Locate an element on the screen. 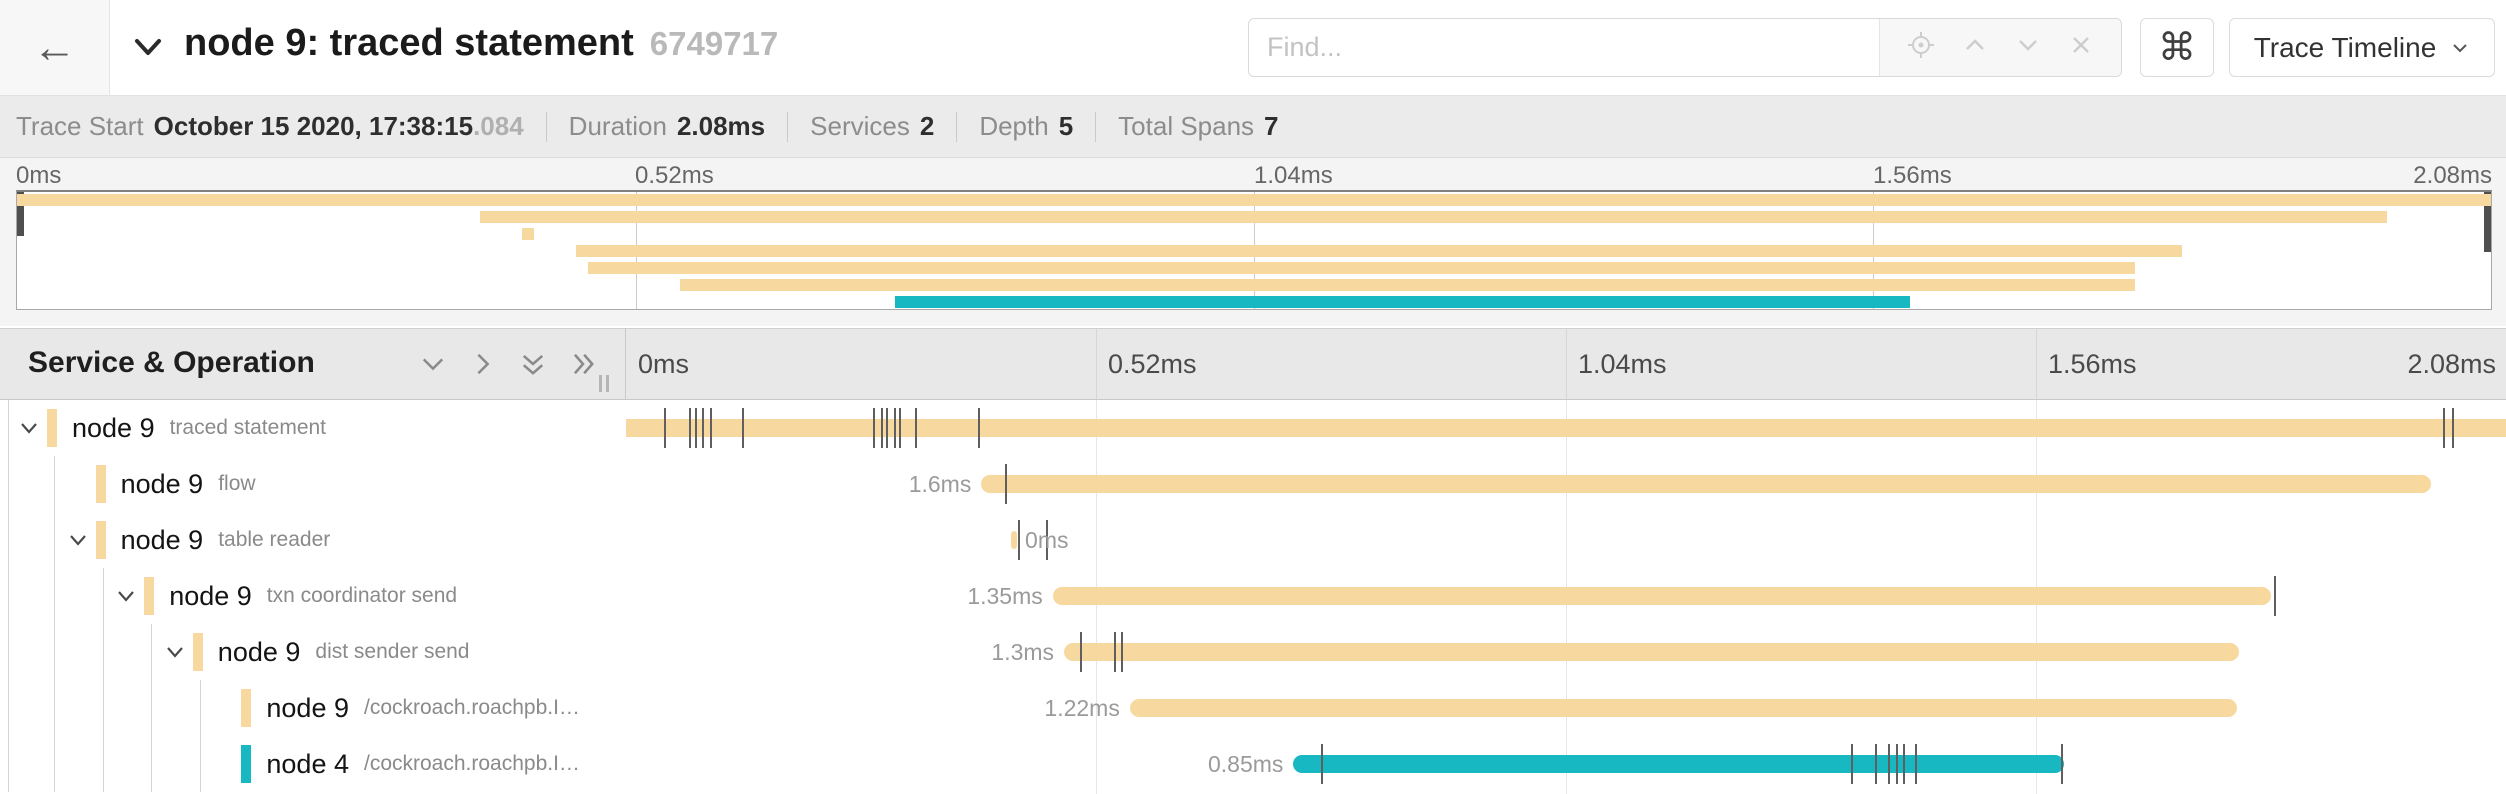  minimap-span is located at coordinates (1254, 200).